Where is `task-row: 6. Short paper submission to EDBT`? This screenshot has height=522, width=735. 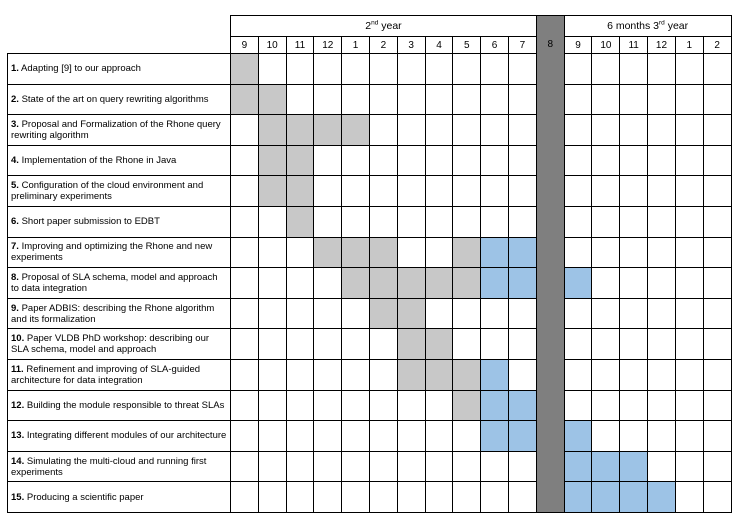 task-row: 6. Short paper submission to EDBT is located at coordinates (369, 221).